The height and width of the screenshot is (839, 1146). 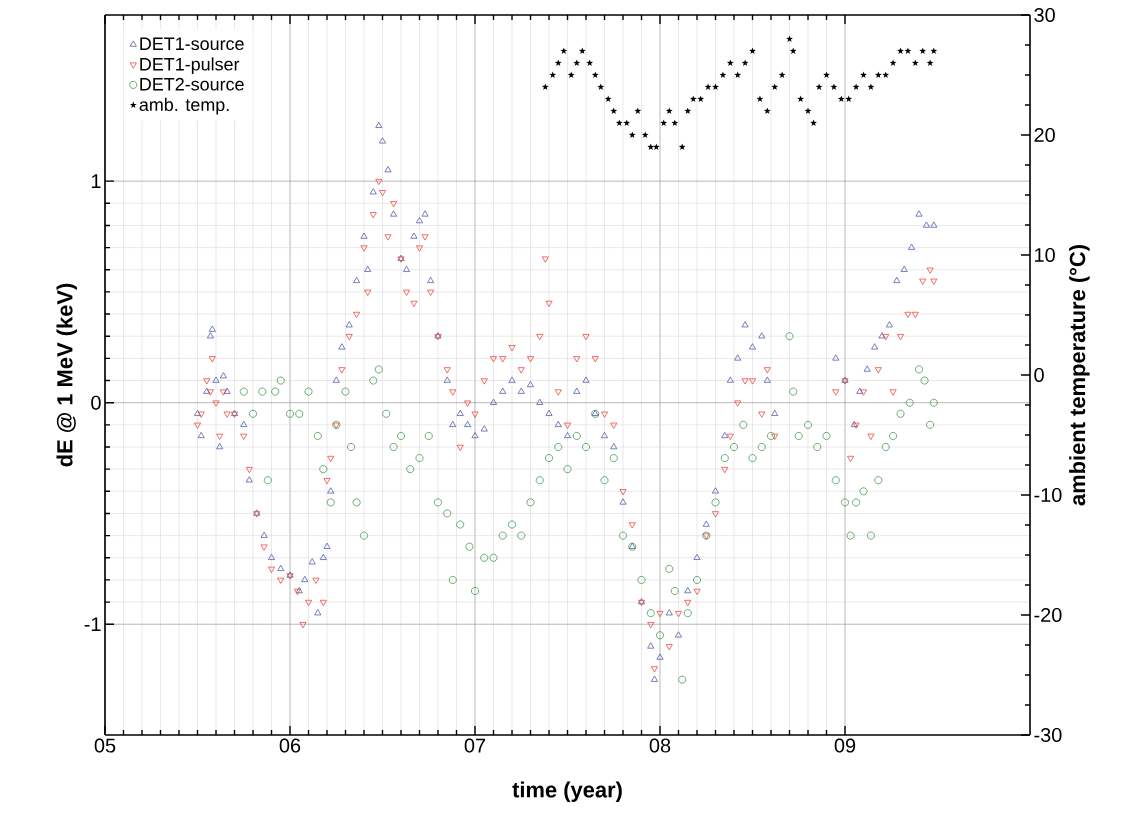 I want to click on y2-tick-label: -20, so click(x=1048, y=615).